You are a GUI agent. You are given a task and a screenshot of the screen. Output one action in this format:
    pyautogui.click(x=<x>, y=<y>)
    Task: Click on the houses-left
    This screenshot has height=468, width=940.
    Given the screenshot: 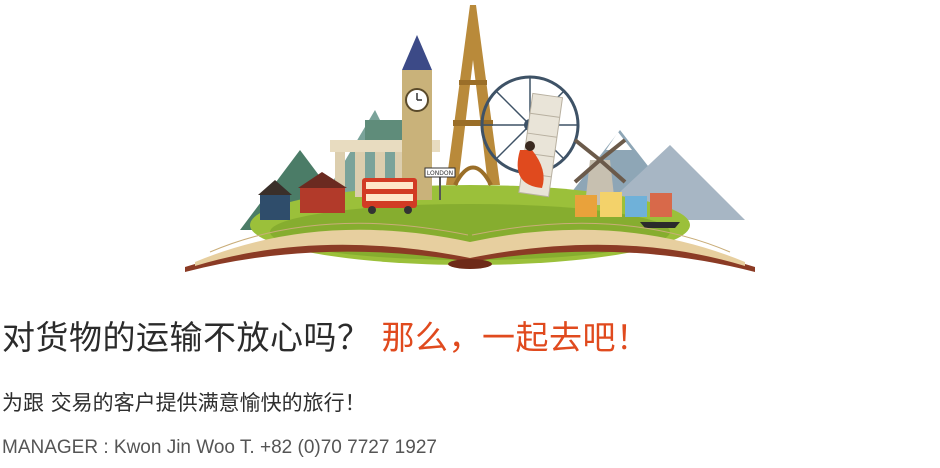 What is the action you would take?
    pyautogui.click(x=302, y=196)
    